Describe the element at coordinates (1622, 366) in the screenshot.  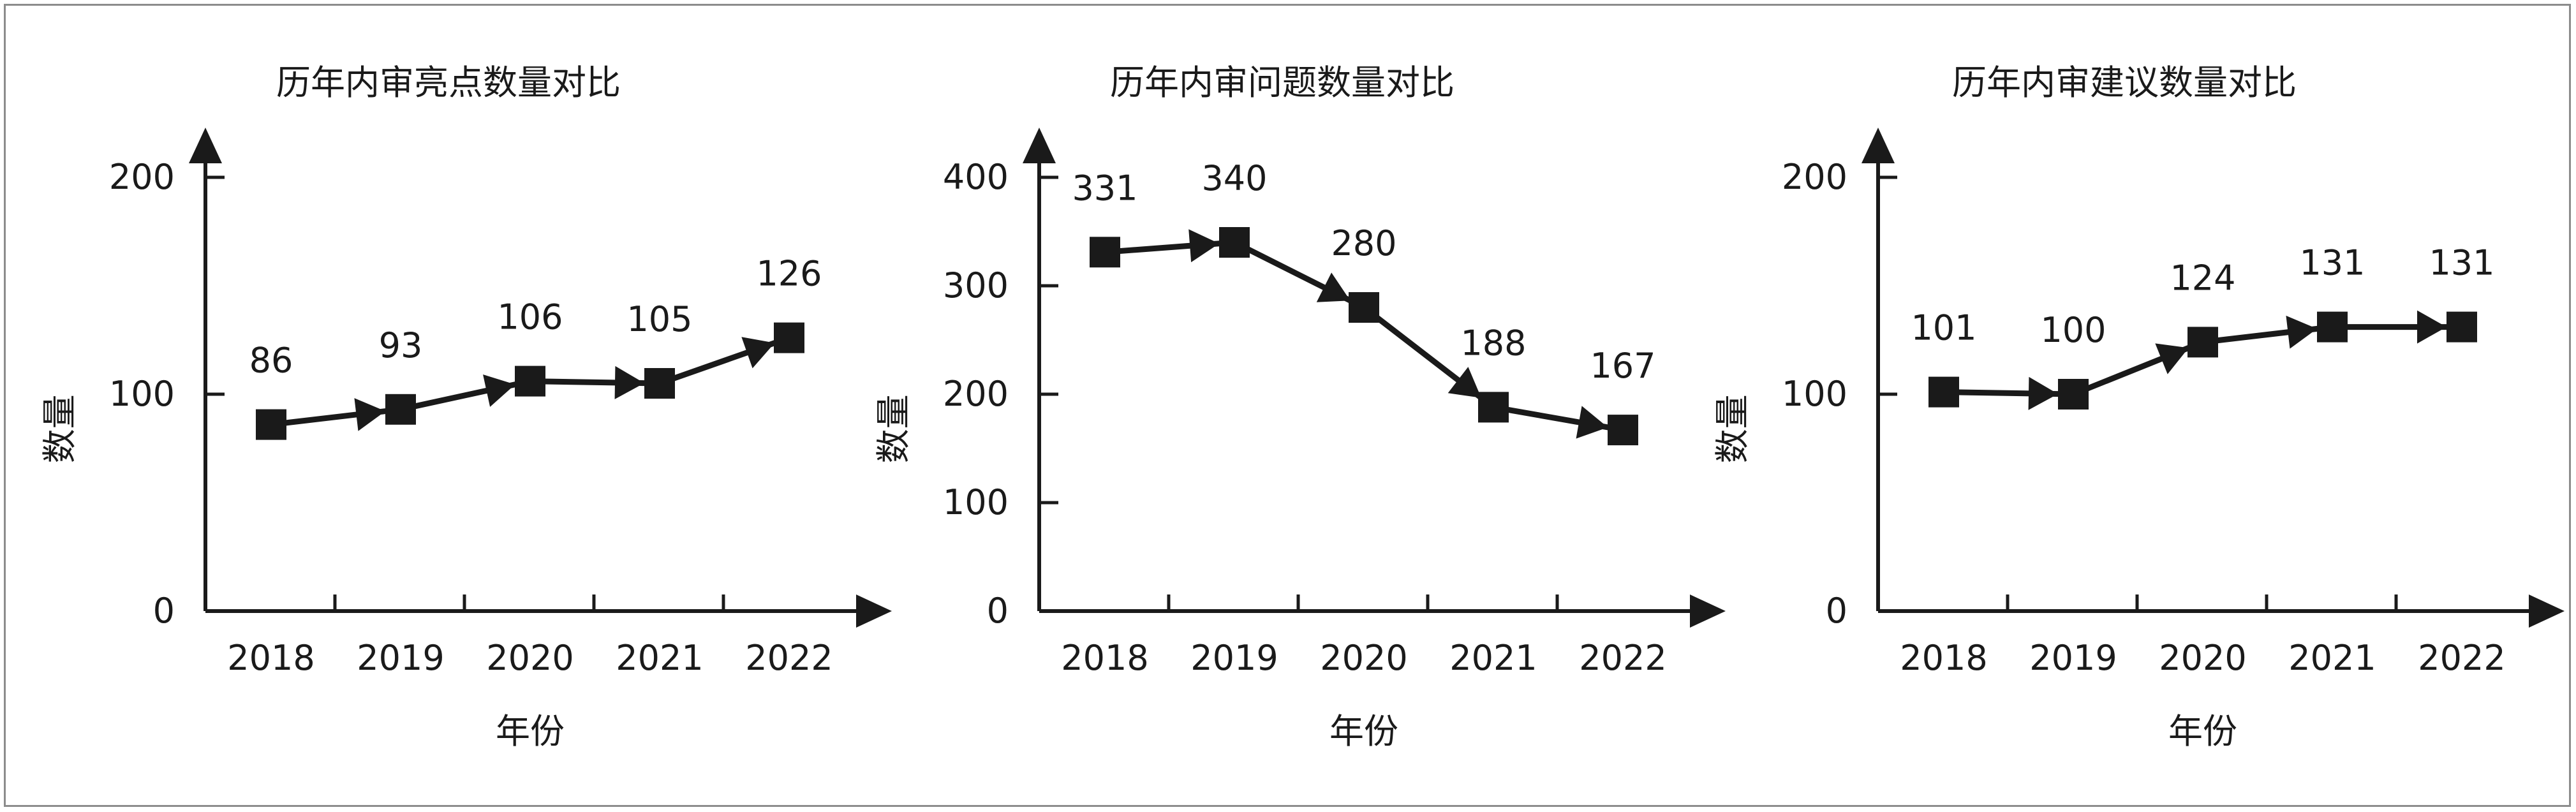
I see `data-label: 167` at that location.